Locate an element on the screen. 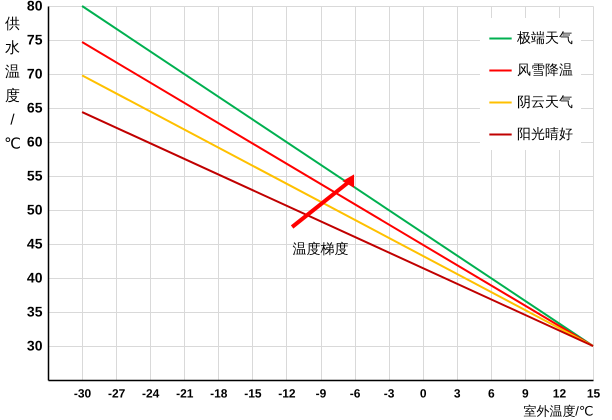 The image size is (612, 420). legend-label: 风雪降温 is located at coordinates (545, 70).